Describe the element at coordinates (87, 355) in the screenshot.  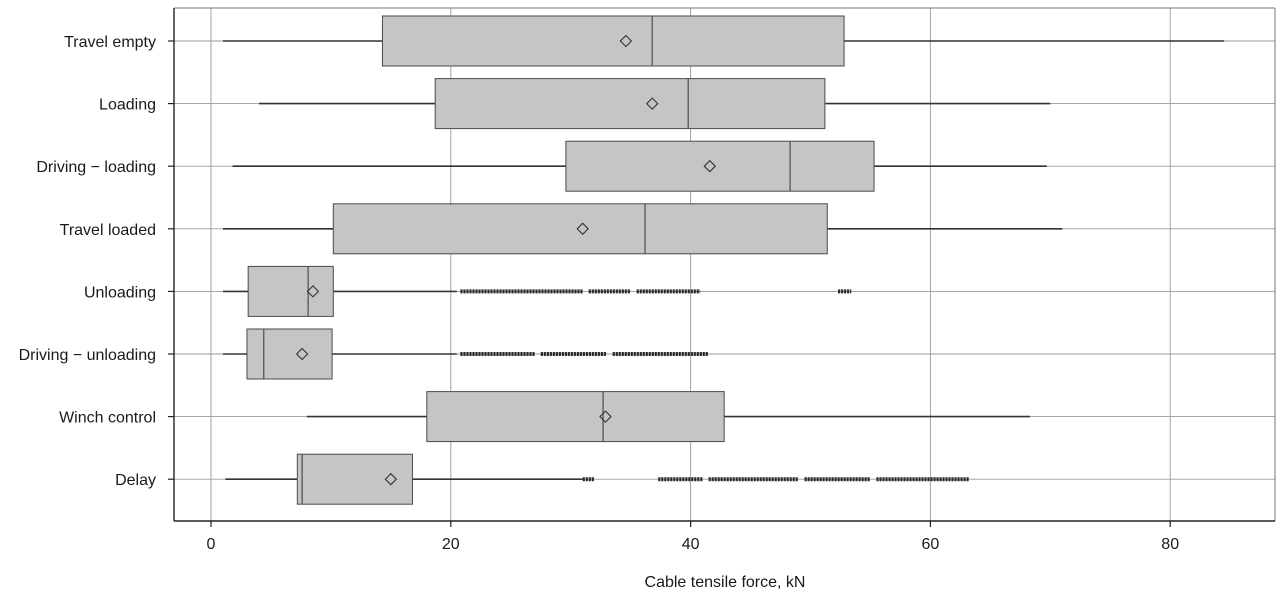
I see `y-tick-label: Driving − unloading` at that location.